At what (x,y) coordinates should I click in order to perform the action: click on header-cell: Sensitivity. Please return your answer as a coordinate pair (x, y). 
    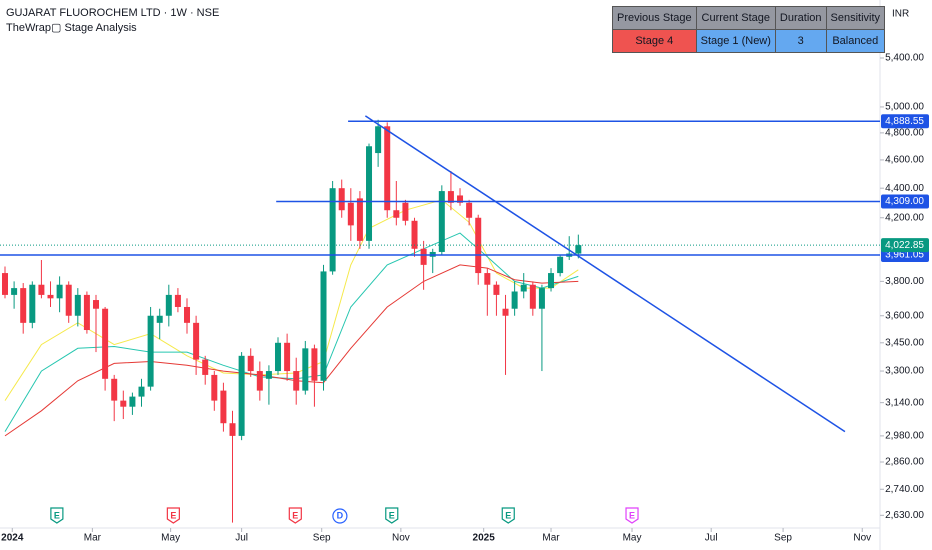
    Looking at the image, I should click on (855, 18).